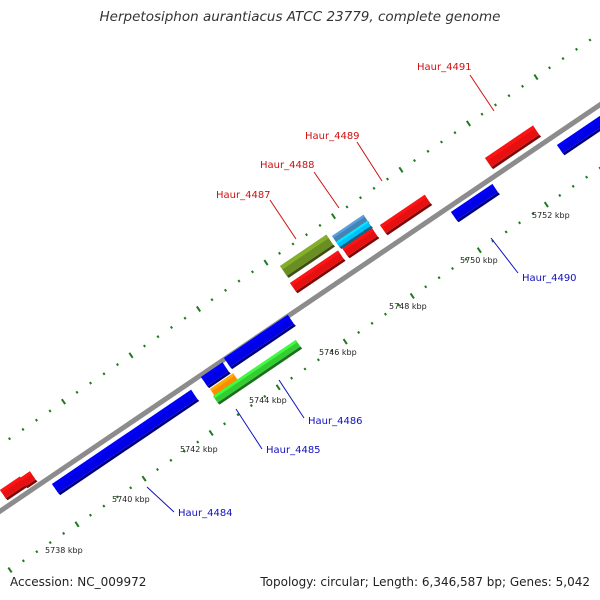 Image resolution: width=600 pixels, height=600 pixels. I want to click on gene-label: Haur_4484, so click(205, 513).